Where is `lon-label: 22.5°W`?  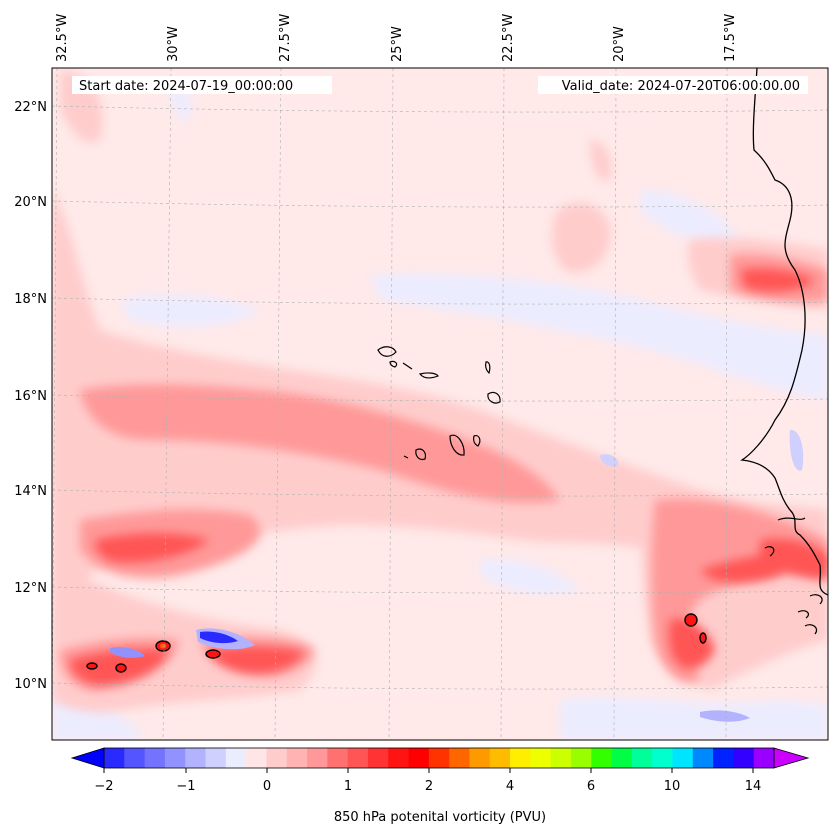
lon-label: 22.5°W is located at coordinates (508, 38).